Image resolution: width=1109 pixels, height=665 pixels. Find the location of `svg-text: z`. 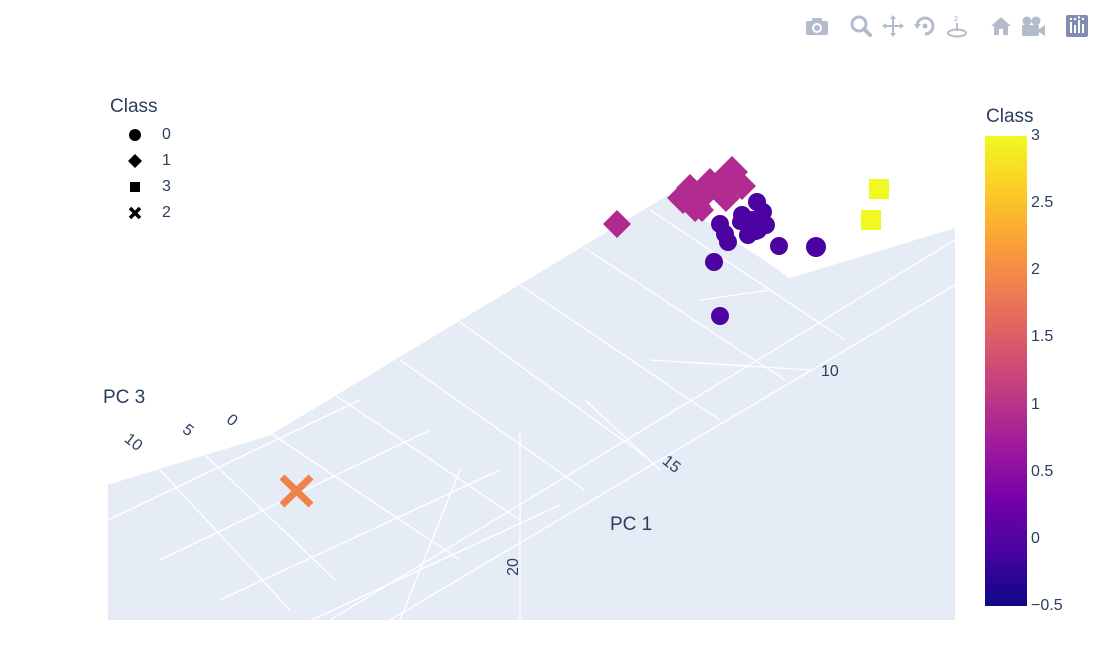

svg-text: z is located at coordinates (956, 18).